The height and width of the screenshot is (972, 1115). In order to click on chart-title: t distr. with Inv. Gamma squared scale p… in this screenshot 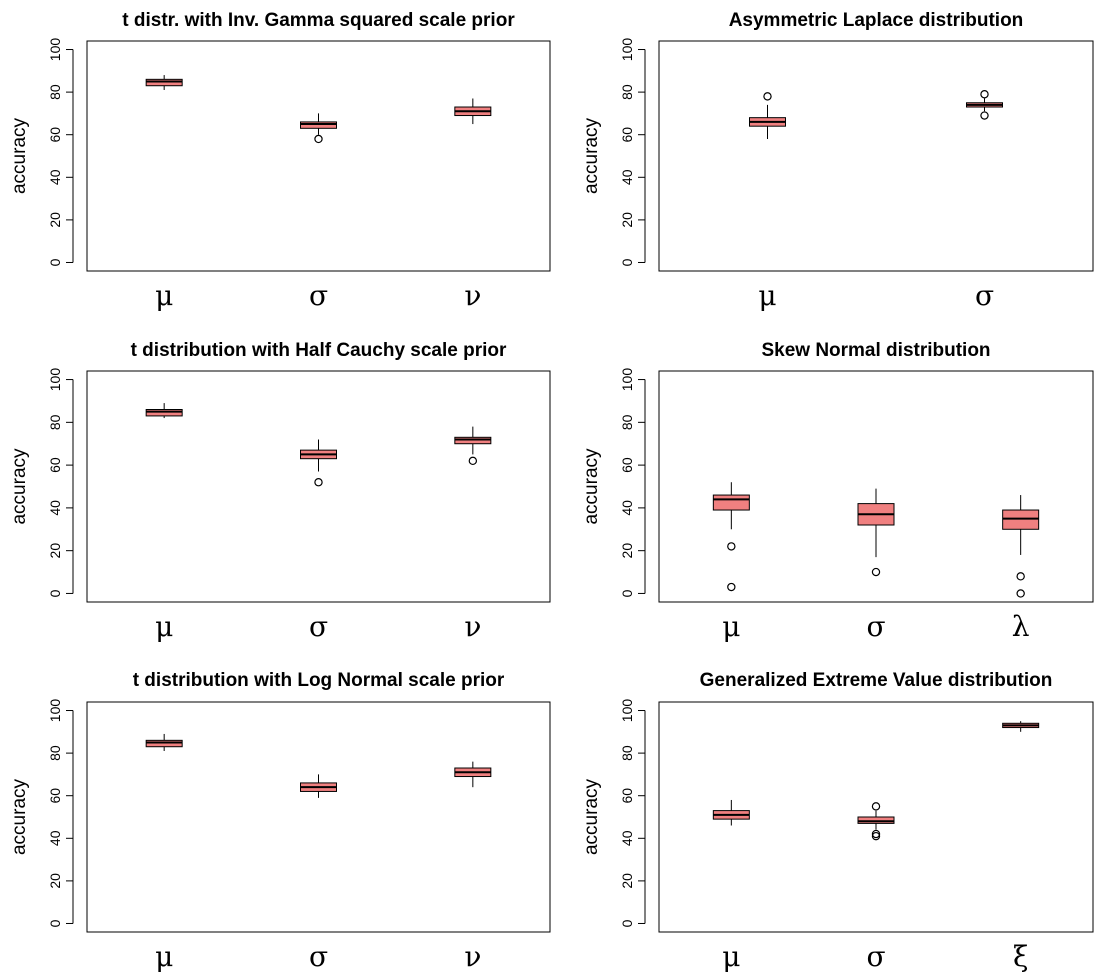, I will do `click(318, 20)`.